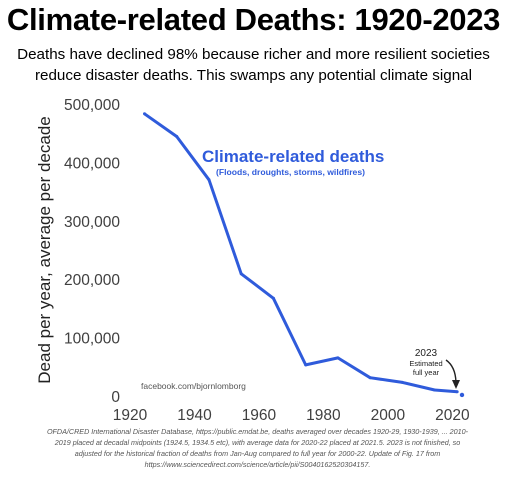 The width and height of the screenshot is (507, 477). What do you see at coordinates (388, 415) in the screenshot?
I see `x-tick-label: 2000` at bounding box center [388, 415].